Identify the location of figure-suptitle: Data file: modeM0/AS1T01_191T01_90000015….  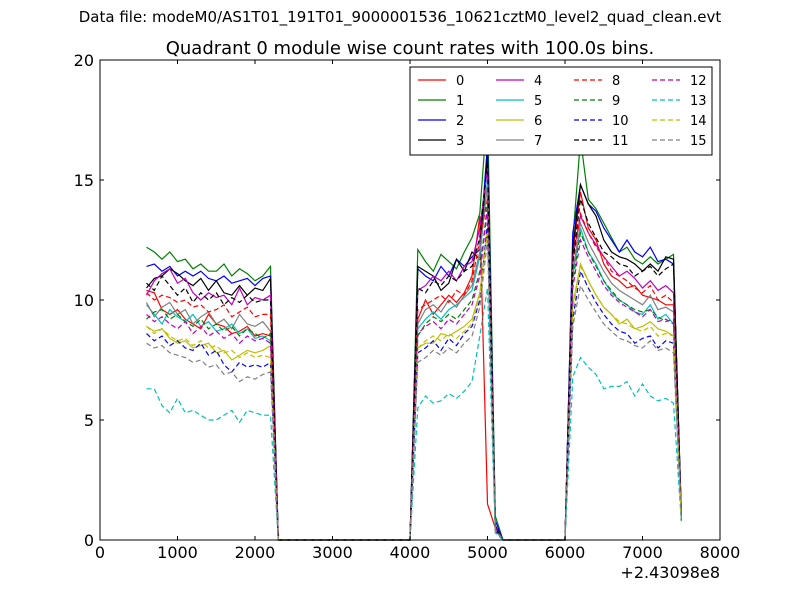
(400, 17).